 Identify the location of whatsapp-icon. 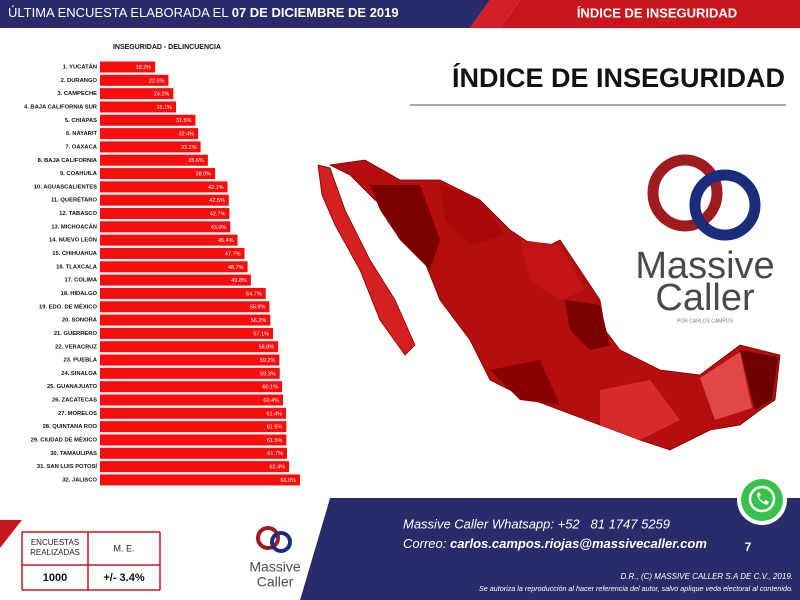
(762, 500).